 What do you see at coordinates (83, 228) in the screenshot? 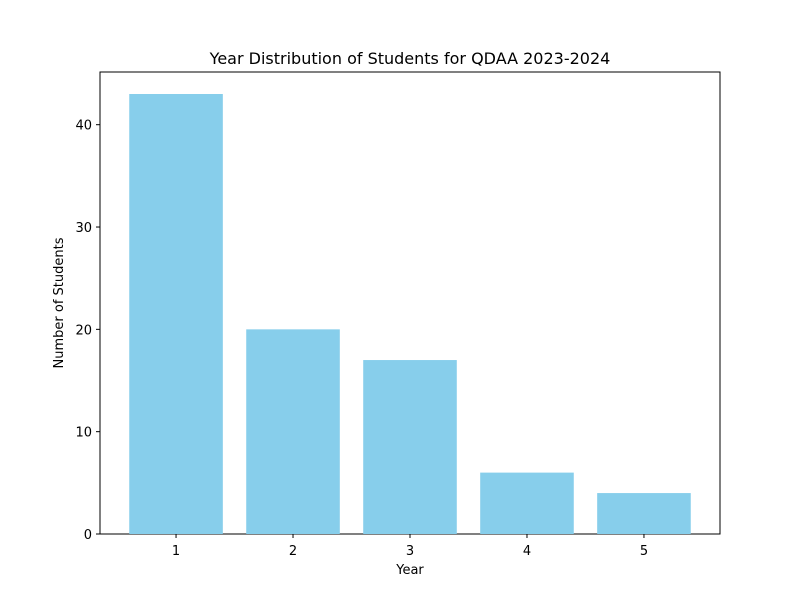
I see `y-tick-label: 30` at bounding box center [83, 228].